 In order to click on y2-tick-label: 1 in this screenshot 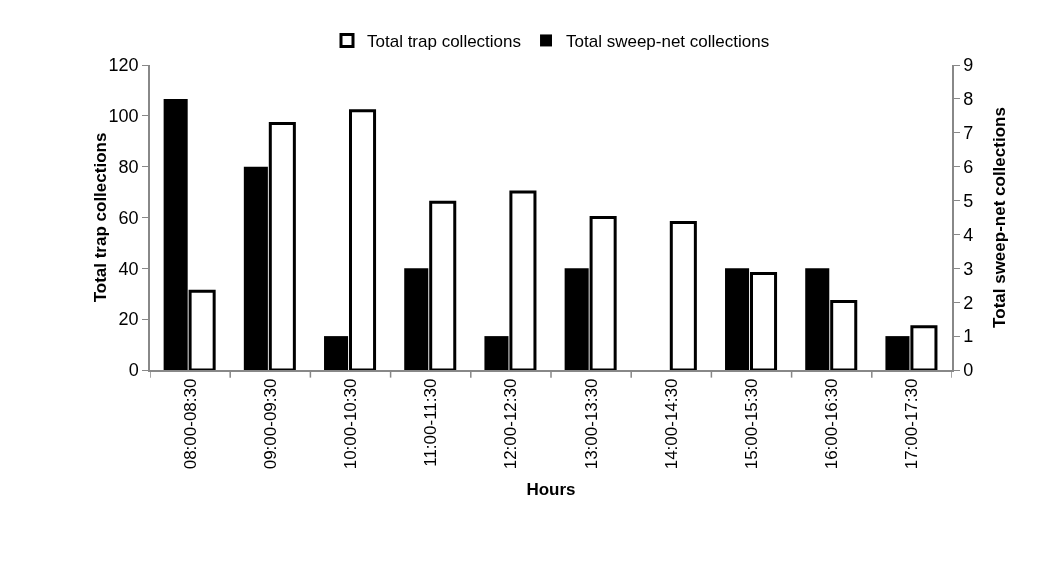, I will do `click(968, 336)`.